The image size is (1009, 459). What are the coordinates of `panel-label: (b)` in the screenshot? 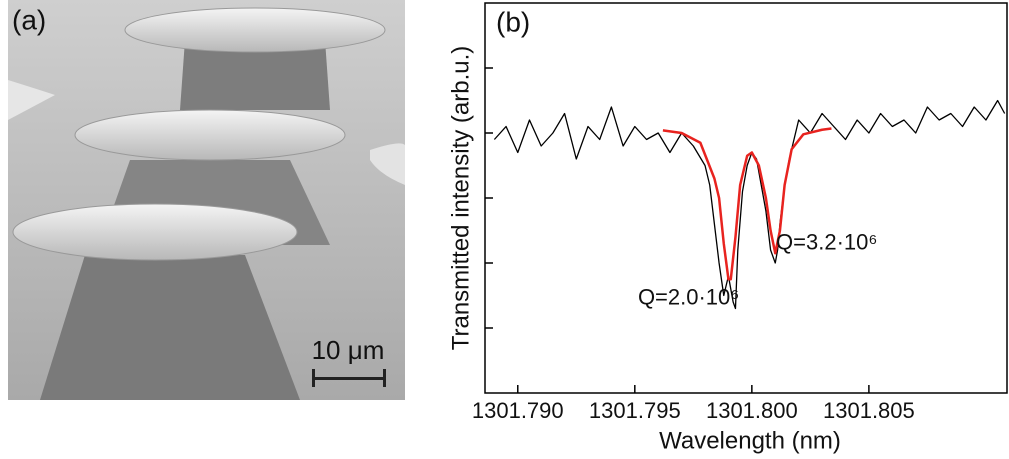 It's located at (513, 21).